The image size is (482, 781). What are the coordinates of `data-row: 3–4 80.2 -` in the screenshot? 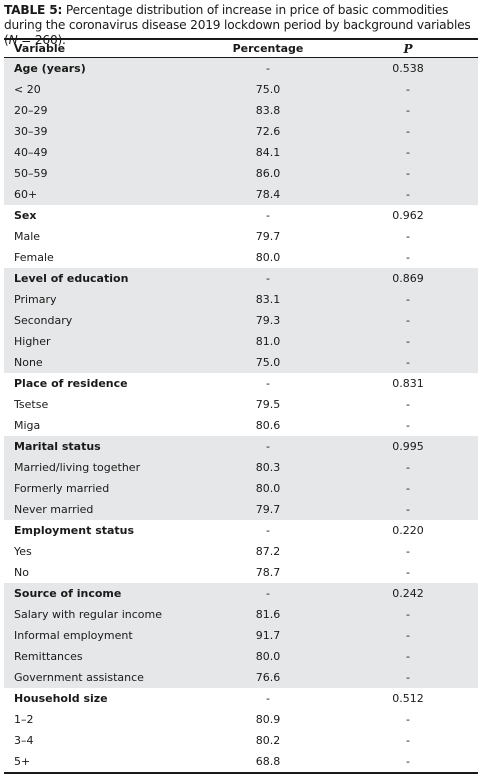 It's located at (241, 740).